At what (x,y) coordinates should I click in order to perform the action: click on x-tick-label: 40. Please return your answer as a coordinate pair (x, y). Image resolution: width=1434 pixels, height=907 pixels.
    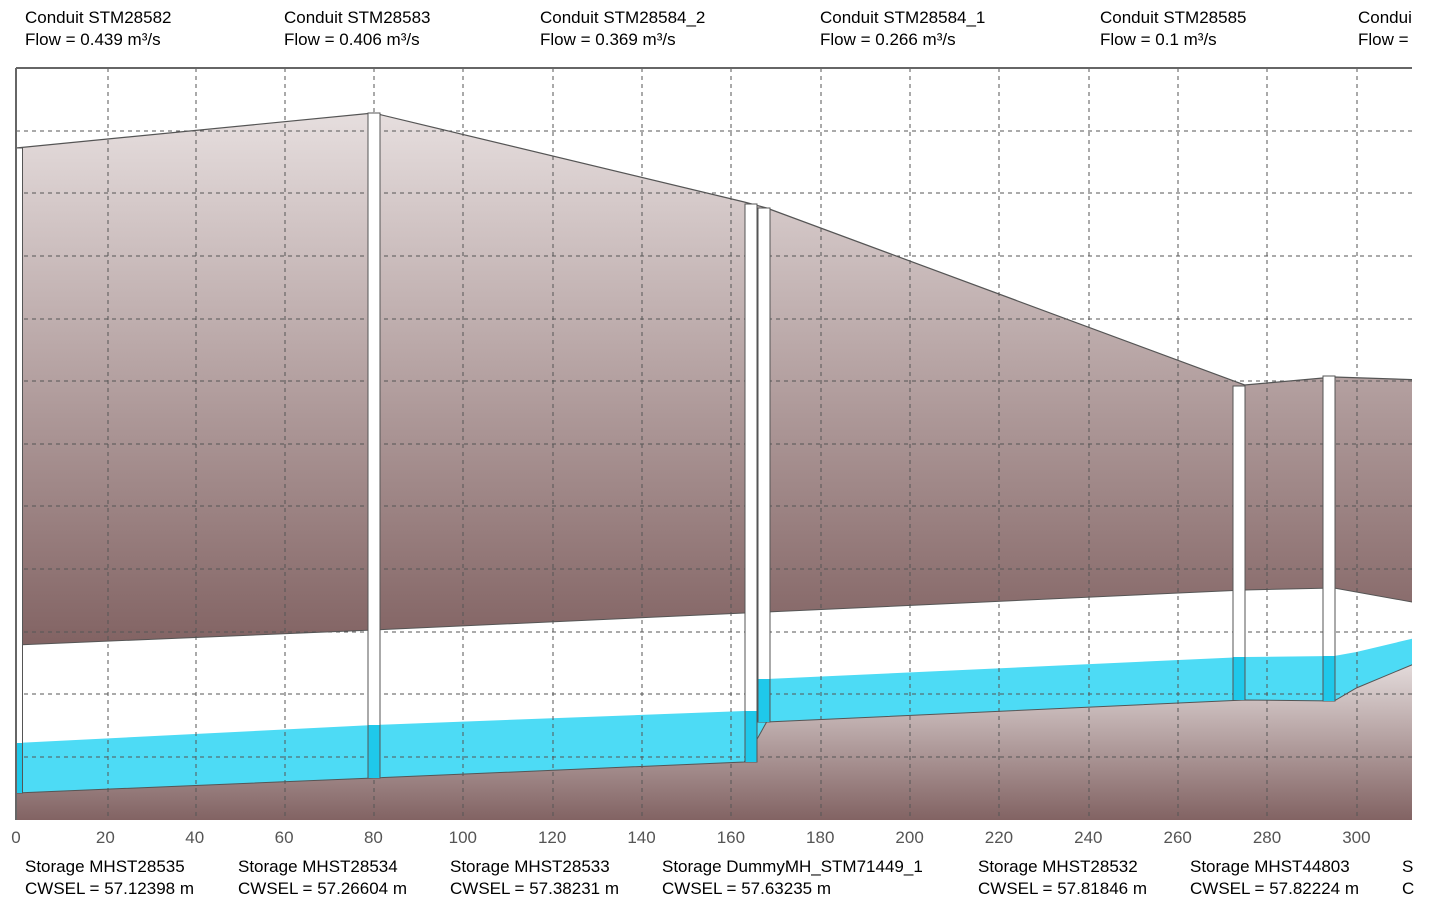
    Looking at the image, I should click on (194, 837).